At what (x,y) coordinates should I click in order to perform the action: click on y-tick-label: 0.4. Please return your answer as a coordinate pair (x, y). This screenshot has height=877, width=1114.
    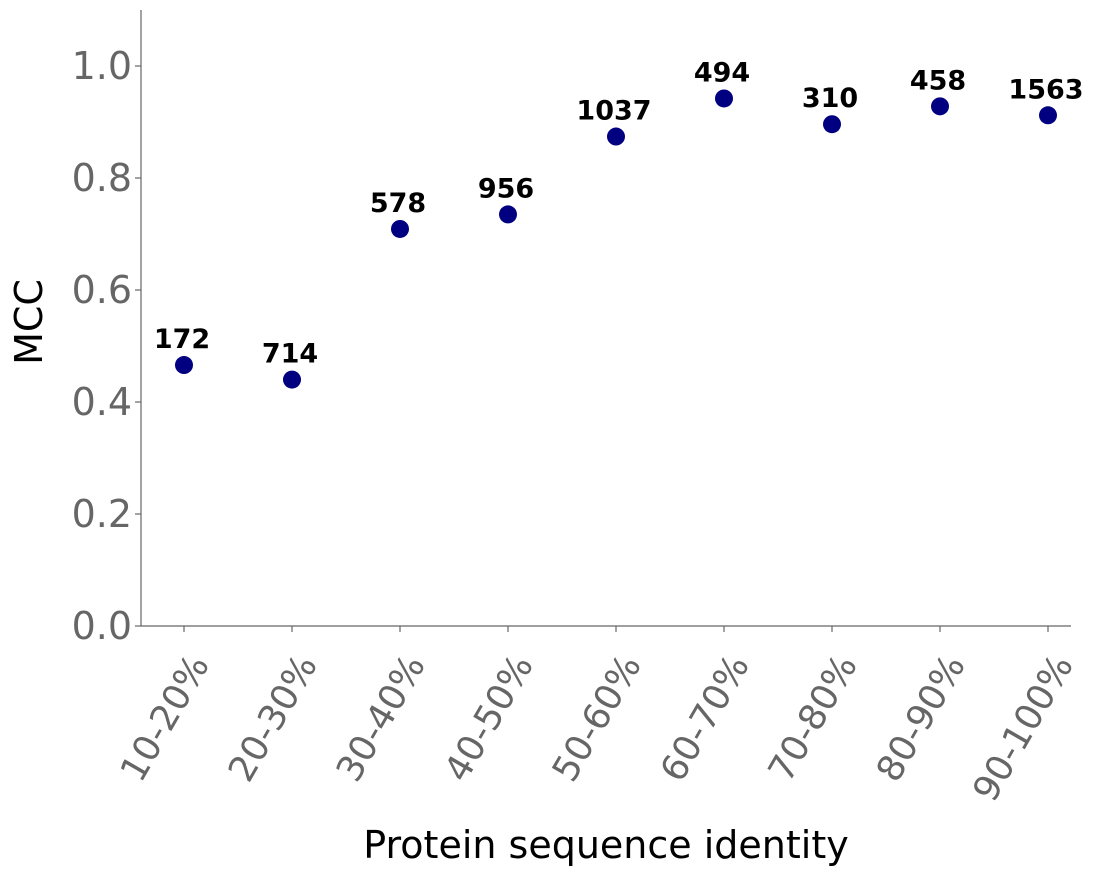
    Looking at the image, I should click on (102, 402).